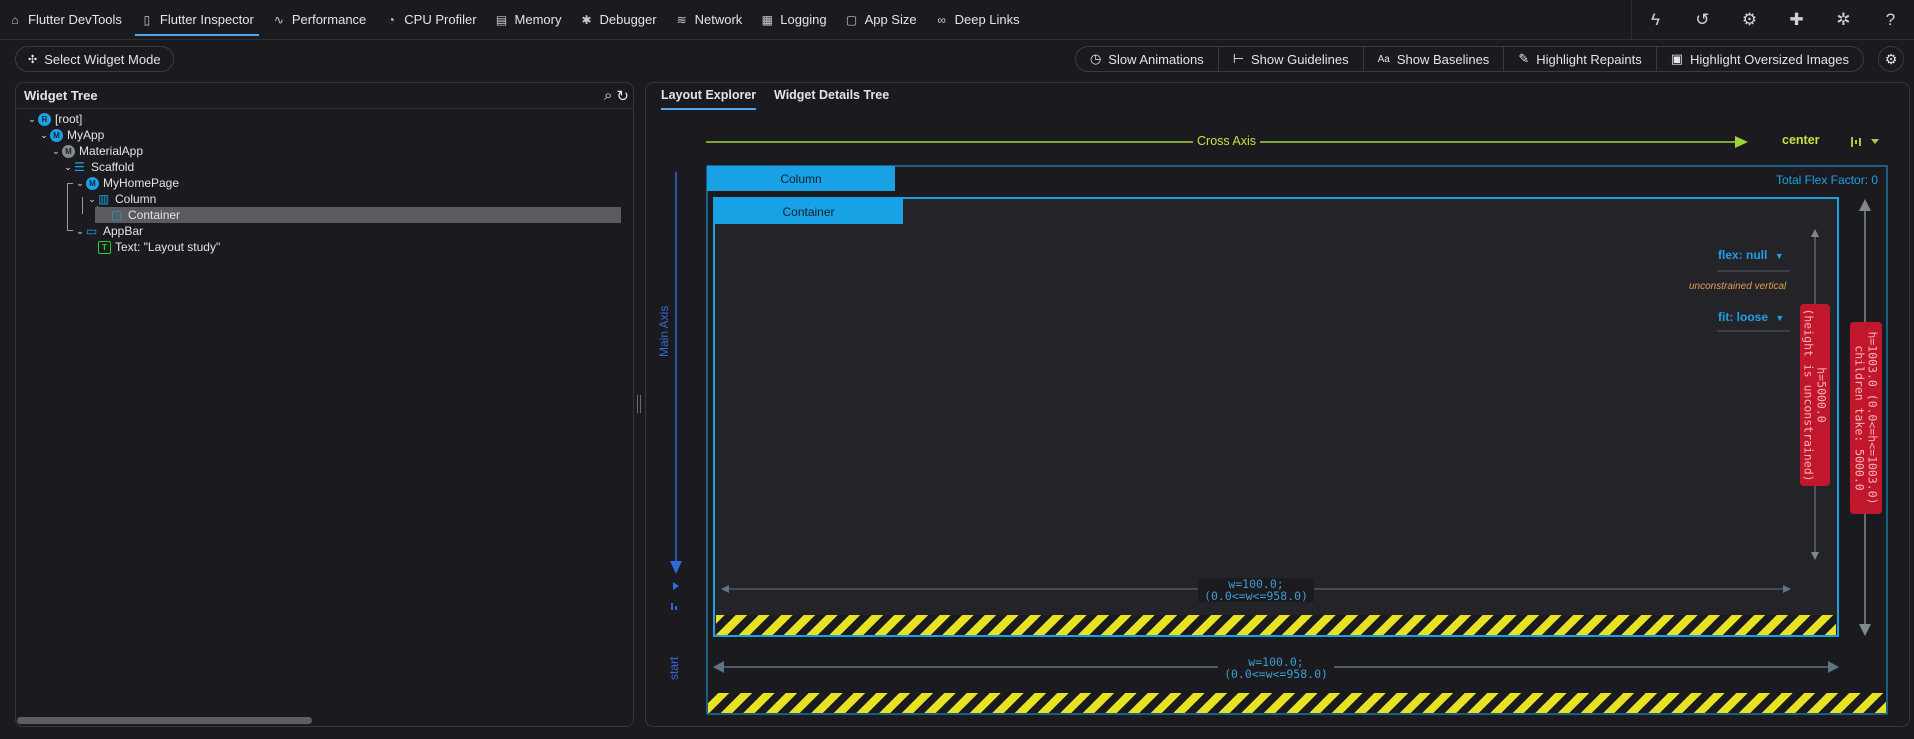 The image size is (1914, 739). What do you see at coordinates (96, 151) in the screenshot?
I see `tree-node-materialapp: ⌄ M MaterialApp` at bounding box center [96, 151].